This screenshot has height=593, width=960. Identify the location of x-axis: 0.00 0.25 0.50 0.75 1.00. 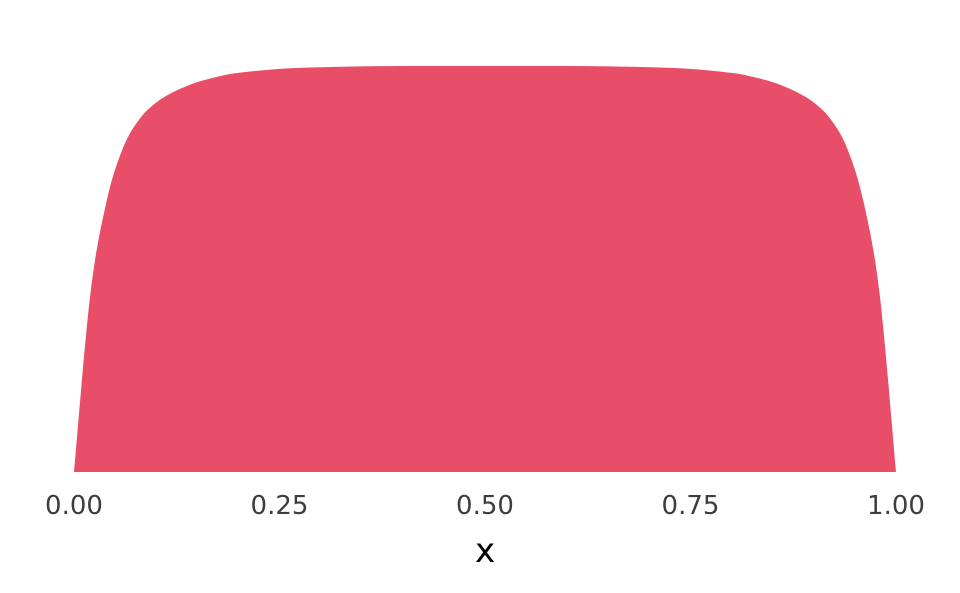
(485, 506).